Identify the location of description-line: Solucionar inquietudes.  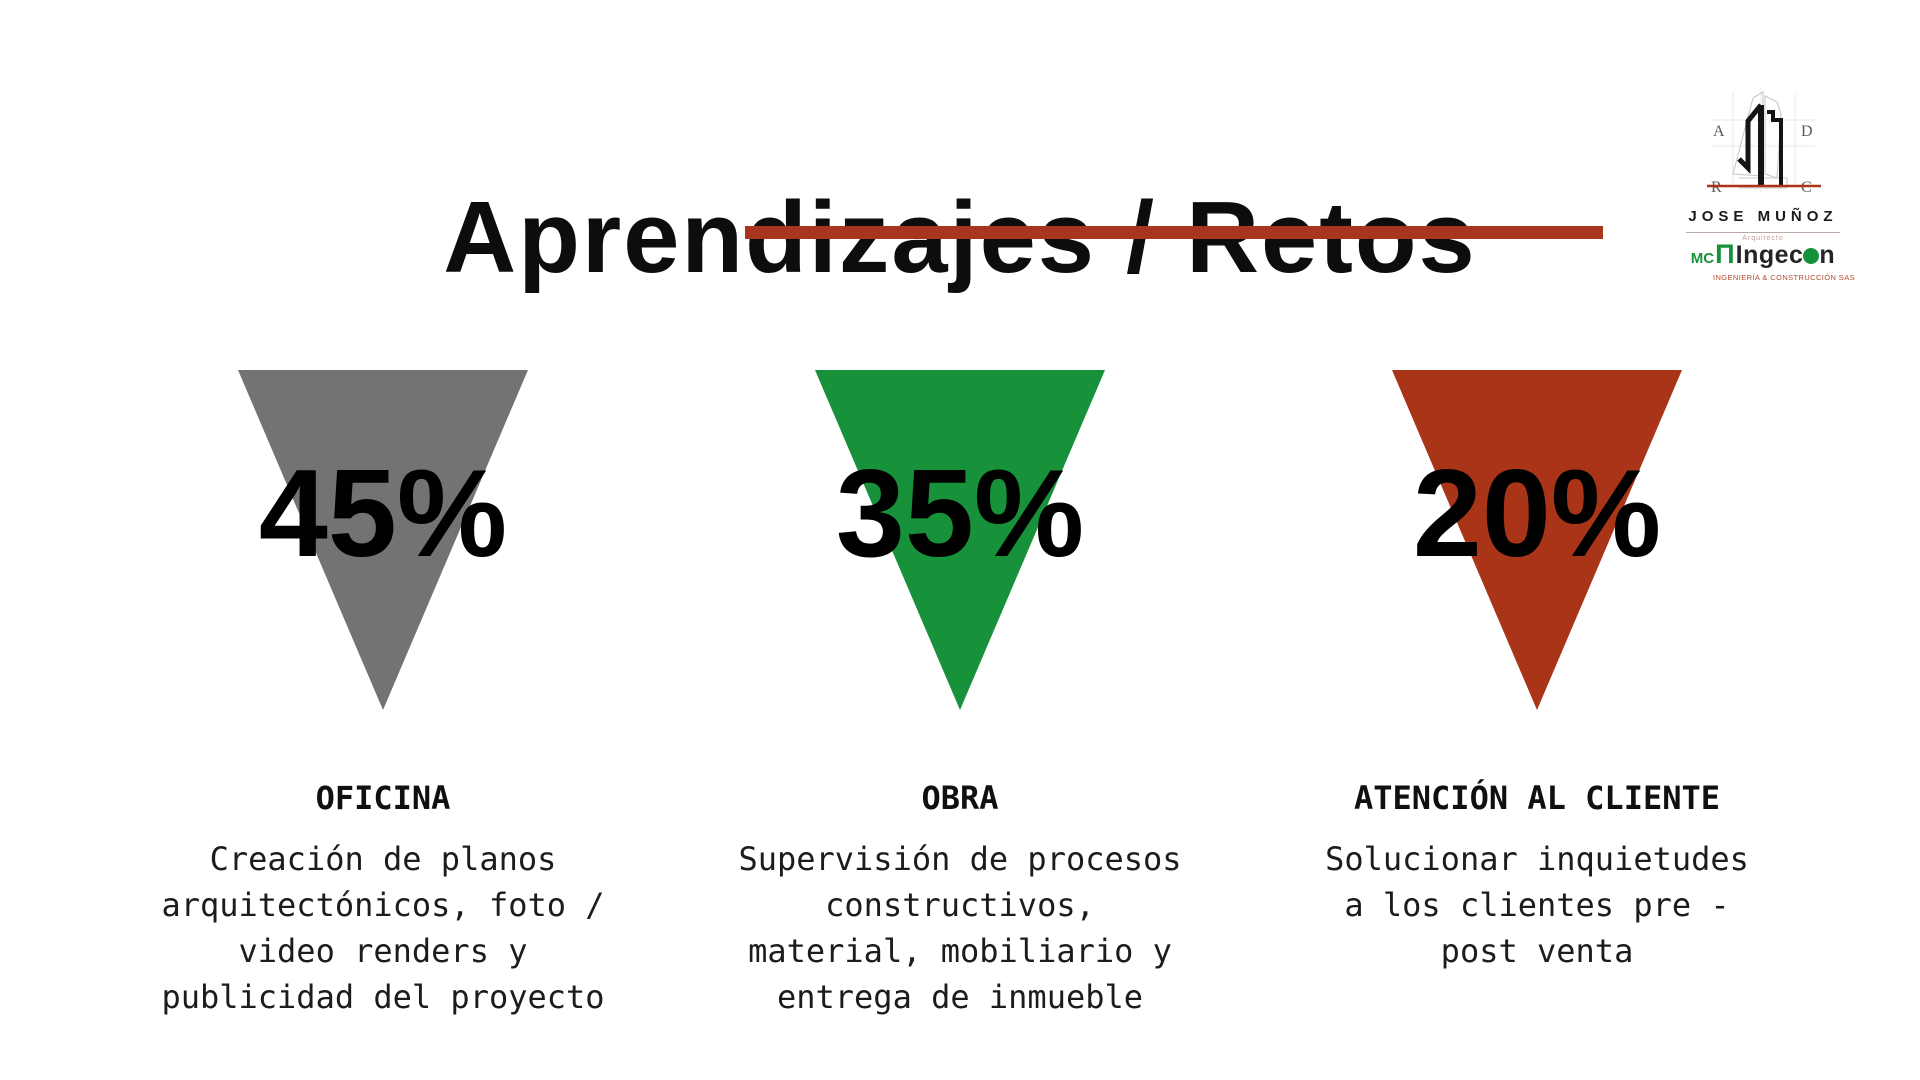
(1537, 859).